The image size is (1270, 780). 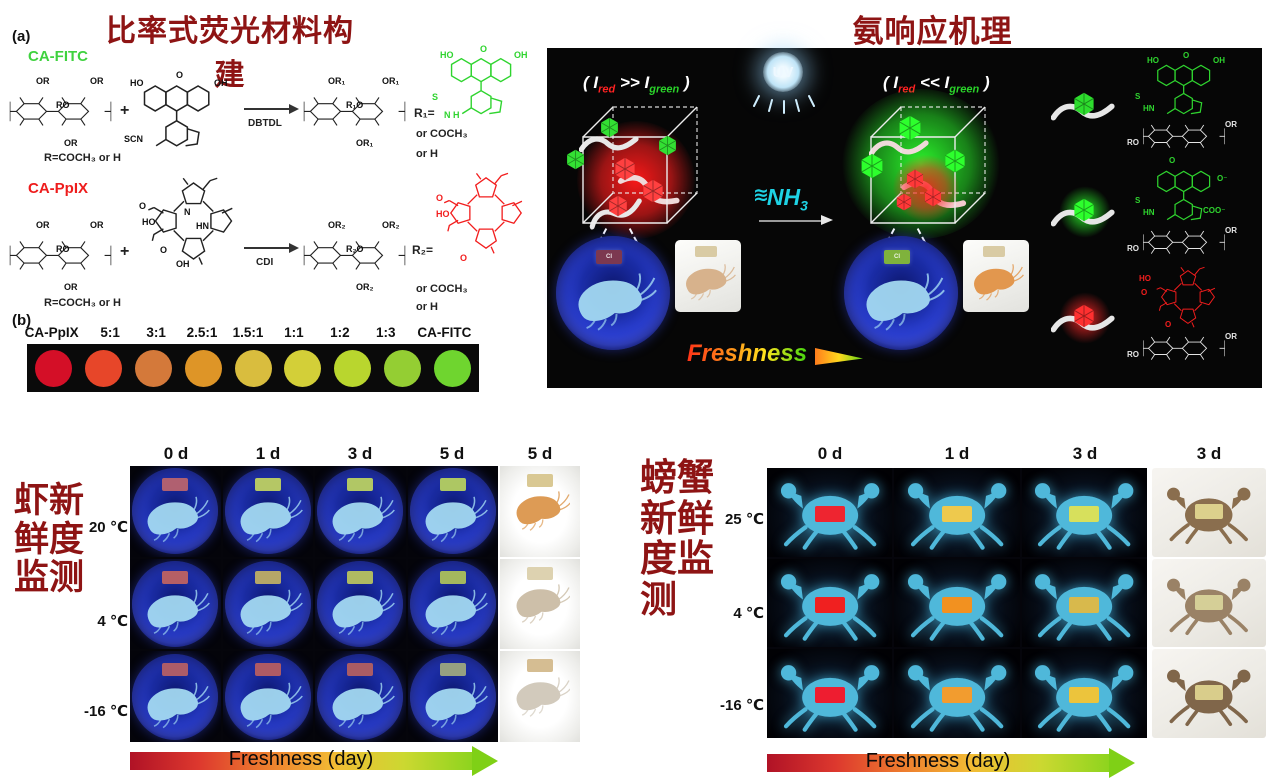 I want to click on shrimp-freshness-axis: Freshness (day), so click(x=314, y=761).